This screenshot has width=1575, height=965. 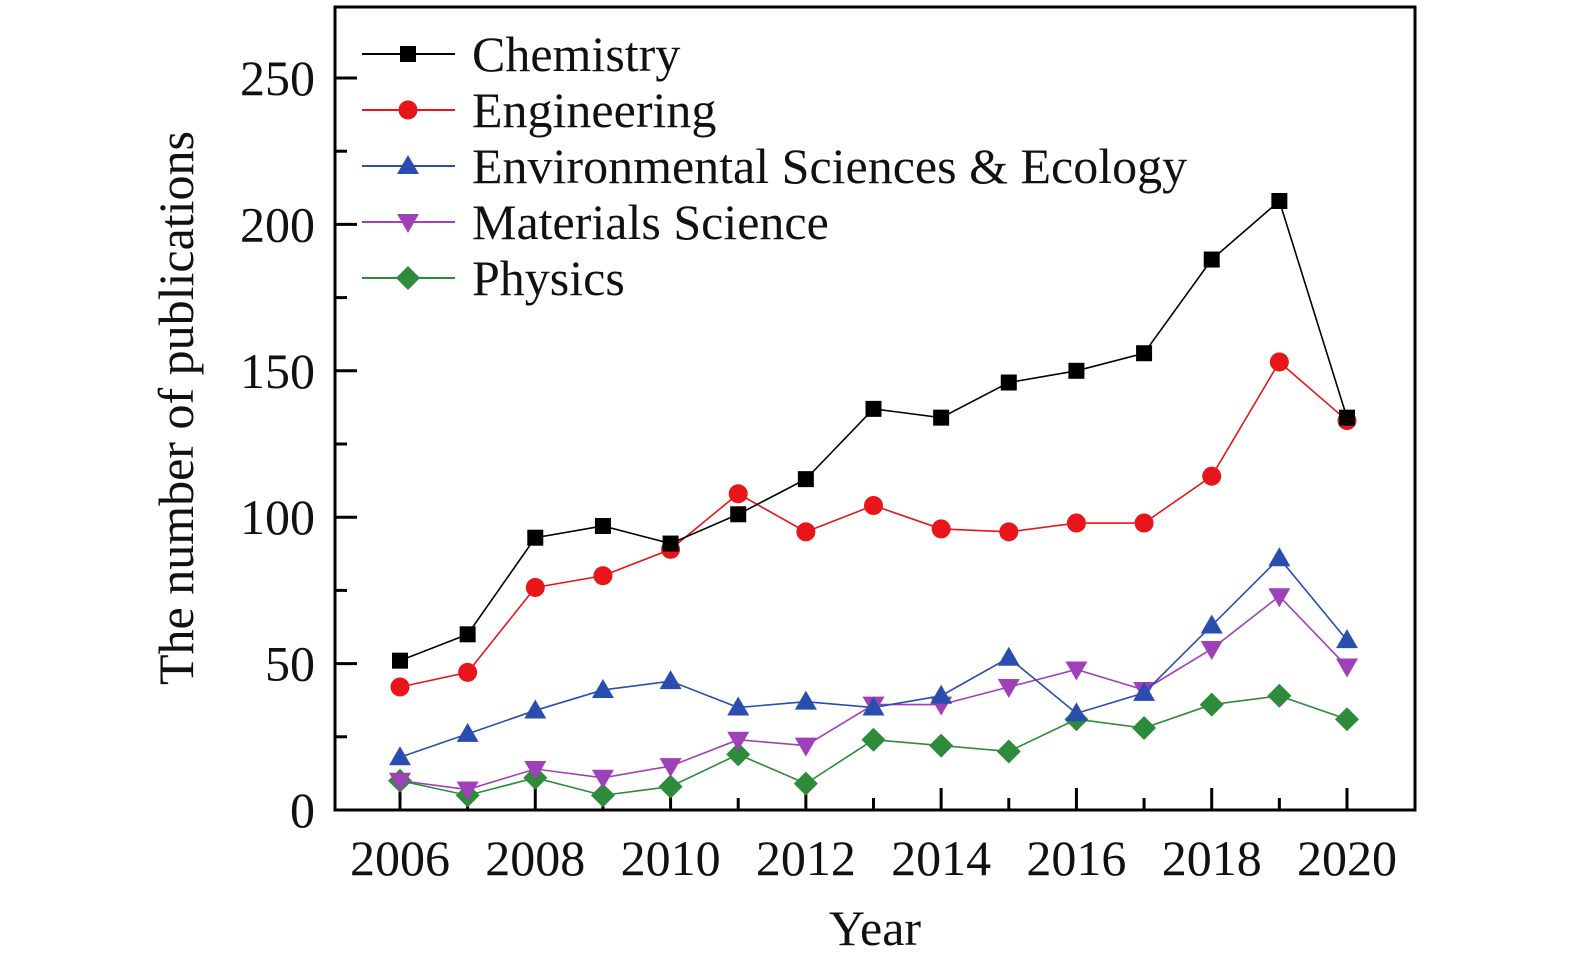 I want to click on x-axis: 2006 2008 2010 2012 2014 2016 2018 2020, so click(x=873, y=837).